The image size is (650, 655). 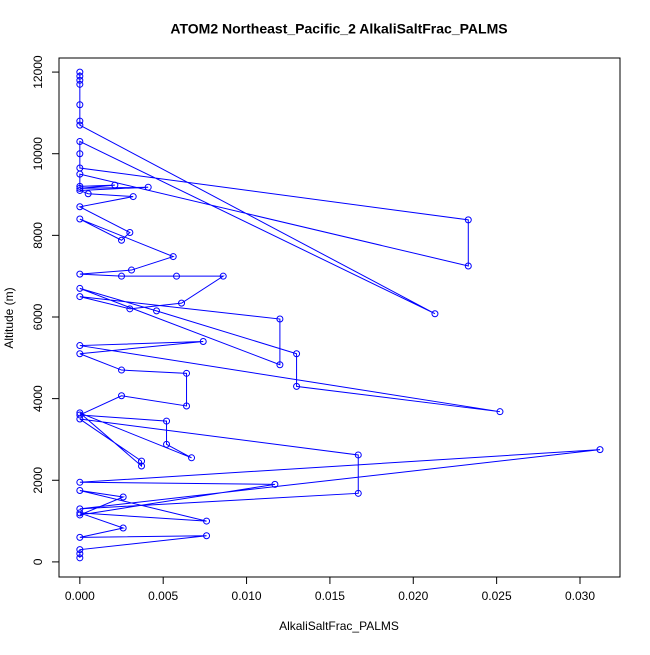 I want to click on y-tick-label: 2000, so click(x=38, y=480).